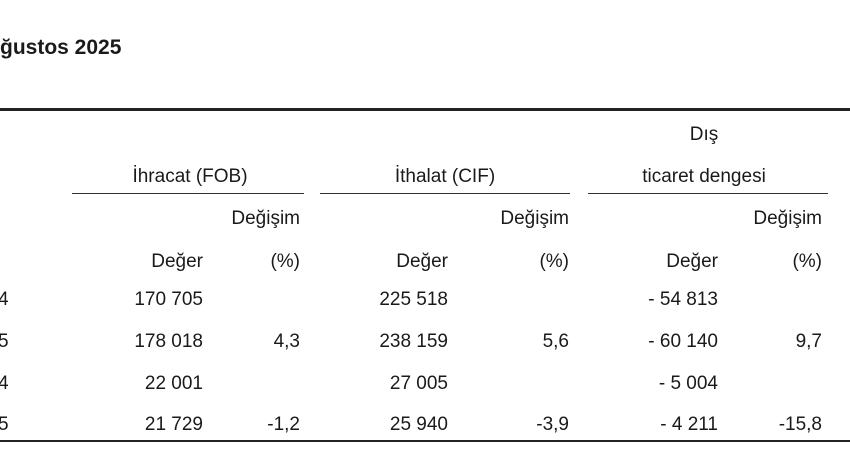 This screenshot has height=450, width=850. I want to click on balance-group-underline, so click(708, 193).